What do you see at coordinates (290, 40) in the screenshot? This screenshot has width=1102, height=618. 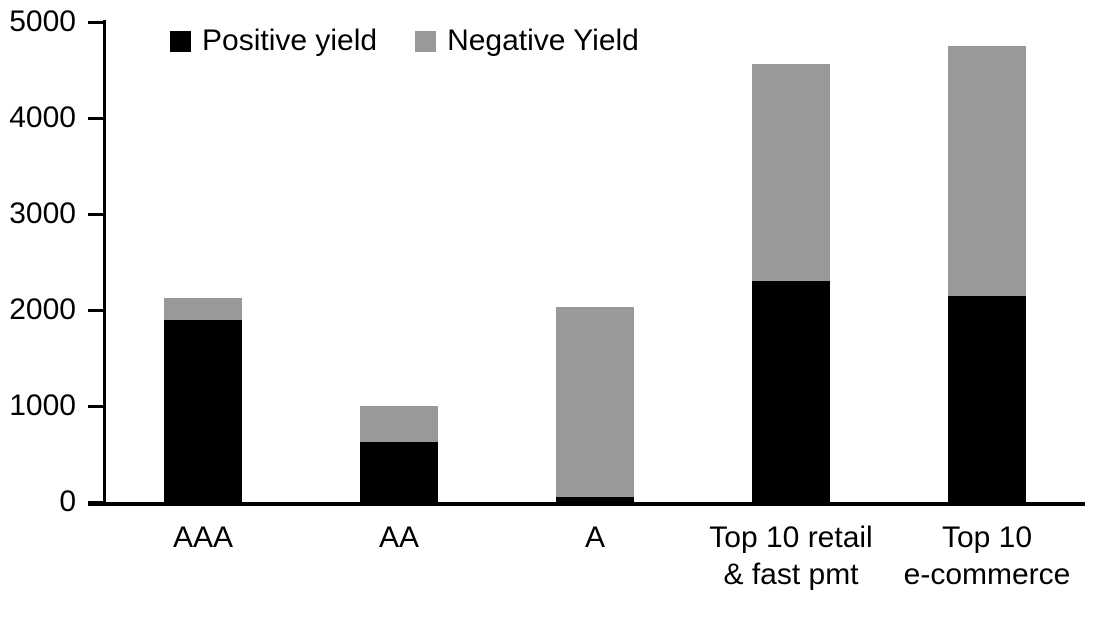 I see `legend-label: Positive yield` at bounding box center [290, 40].